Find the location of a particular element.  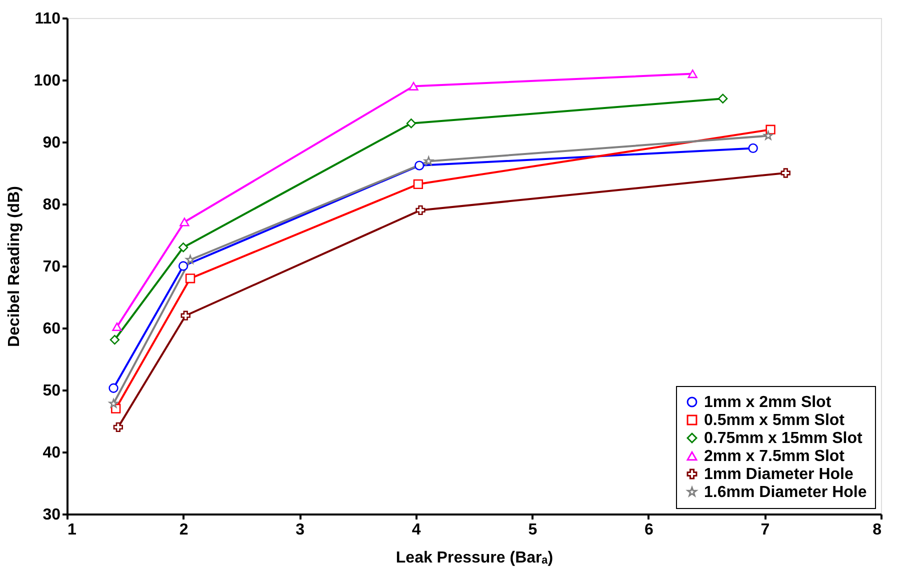

x-tick-label: 6 is located at coordinates (649, 530).